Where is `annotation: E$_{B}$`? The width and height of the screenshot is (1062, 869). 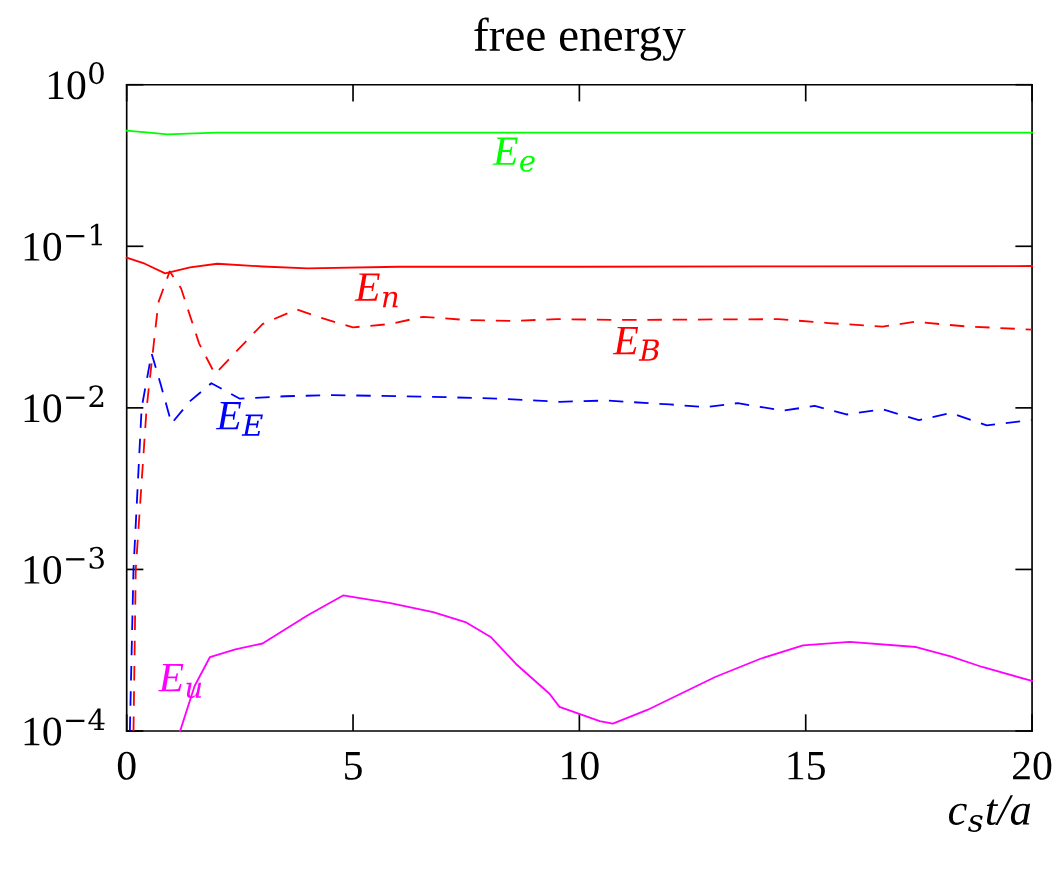
annotation: E$_{B}$ is located at coordinates (635, 343).